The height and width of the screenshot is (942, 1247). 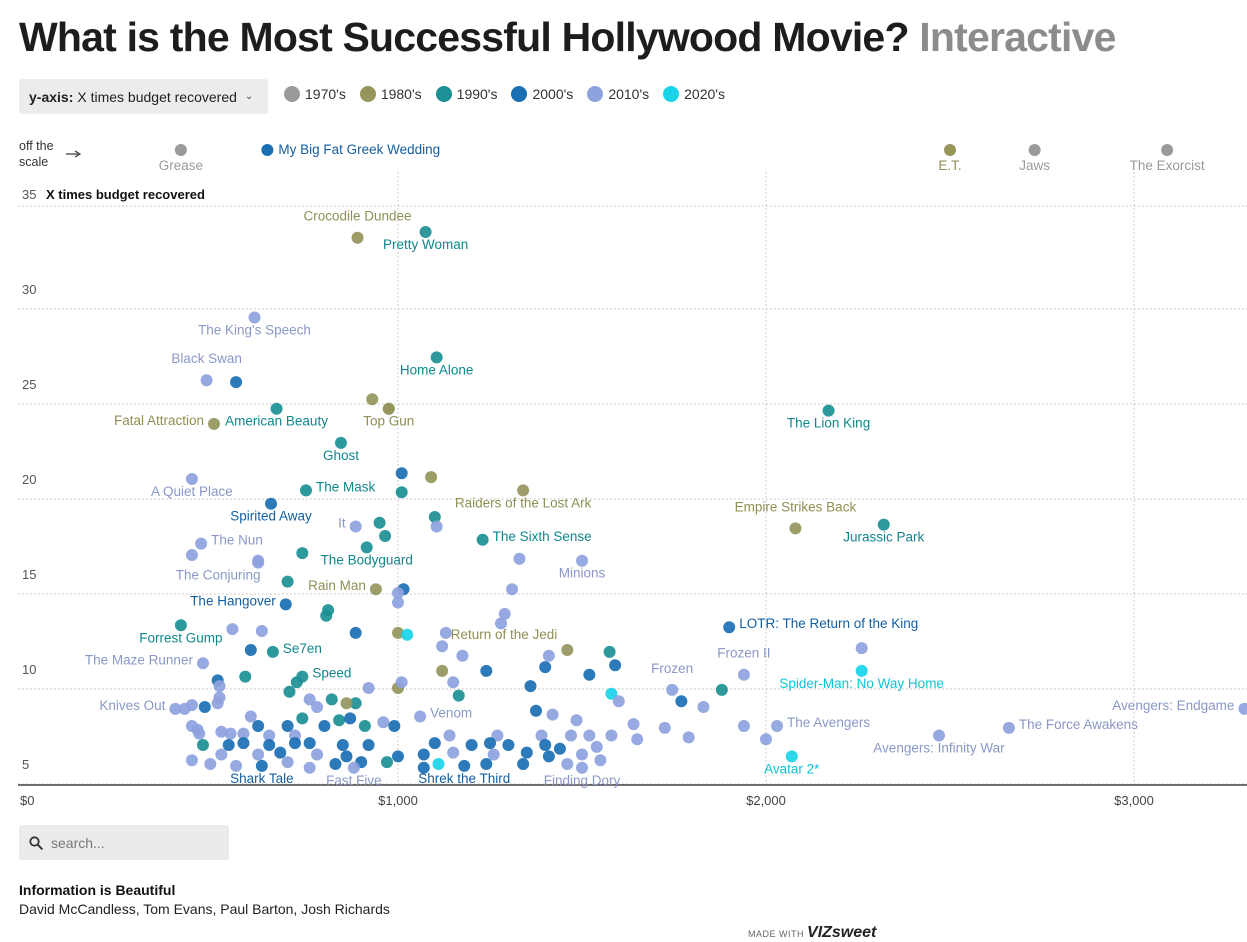 What do you see at coordinates (315, 94) in the screenshot?
I see `legend-item-1970s: 1970's` at bounding box center [315, 94].